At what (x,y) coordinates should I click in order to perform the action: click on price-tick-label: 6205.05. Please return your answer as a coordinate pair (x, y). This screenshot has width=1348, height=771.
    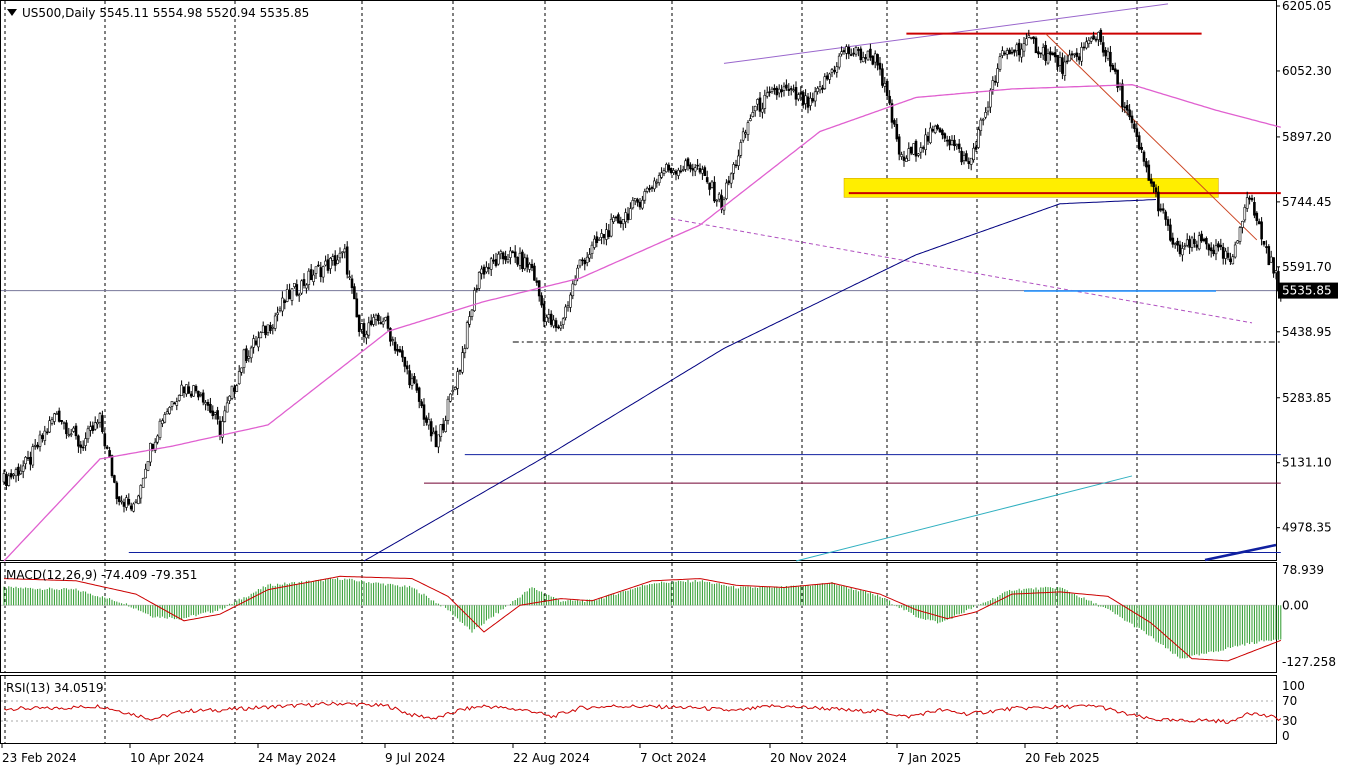
    Looking at the image, I should click on (1307, 6).